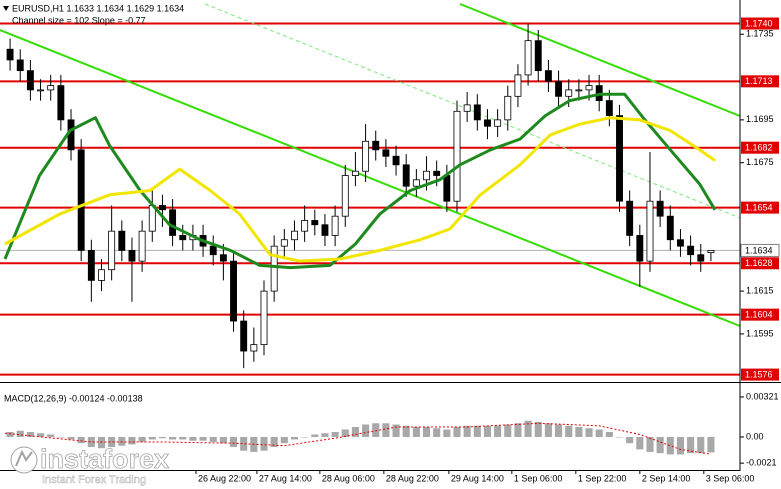 This screenshot has height=489, width=781. I want to click on watermark-icon, so click(24, 460).